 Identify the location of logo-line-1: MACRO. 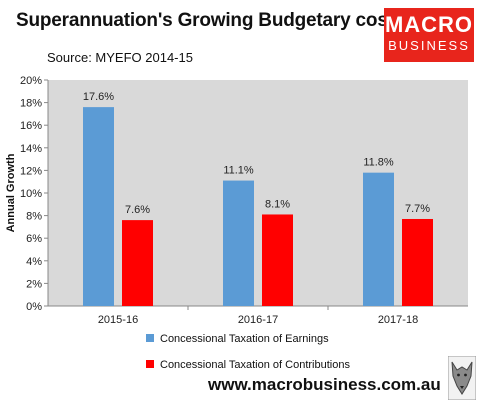
(429, 24).